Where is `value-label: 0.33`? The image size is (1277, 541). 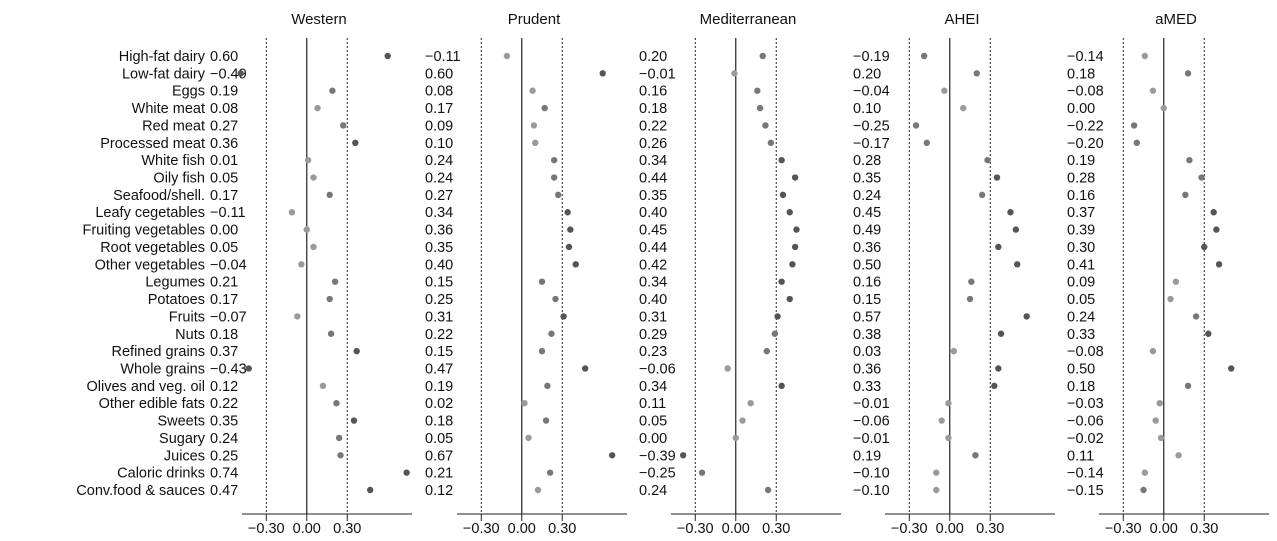 value-label: 0.33 is located at coordinates (1081, 335).